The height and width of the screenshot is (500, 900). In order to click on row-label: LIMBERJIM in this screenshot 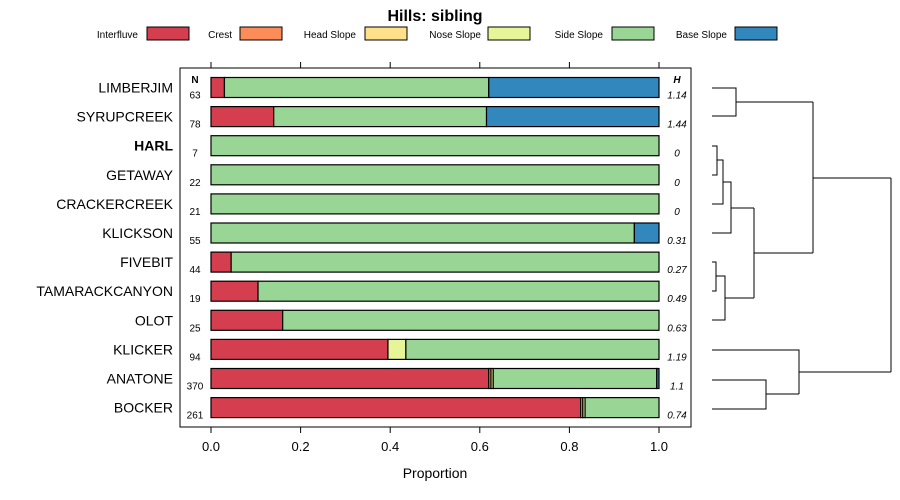, I will do `click(135, 88)`.